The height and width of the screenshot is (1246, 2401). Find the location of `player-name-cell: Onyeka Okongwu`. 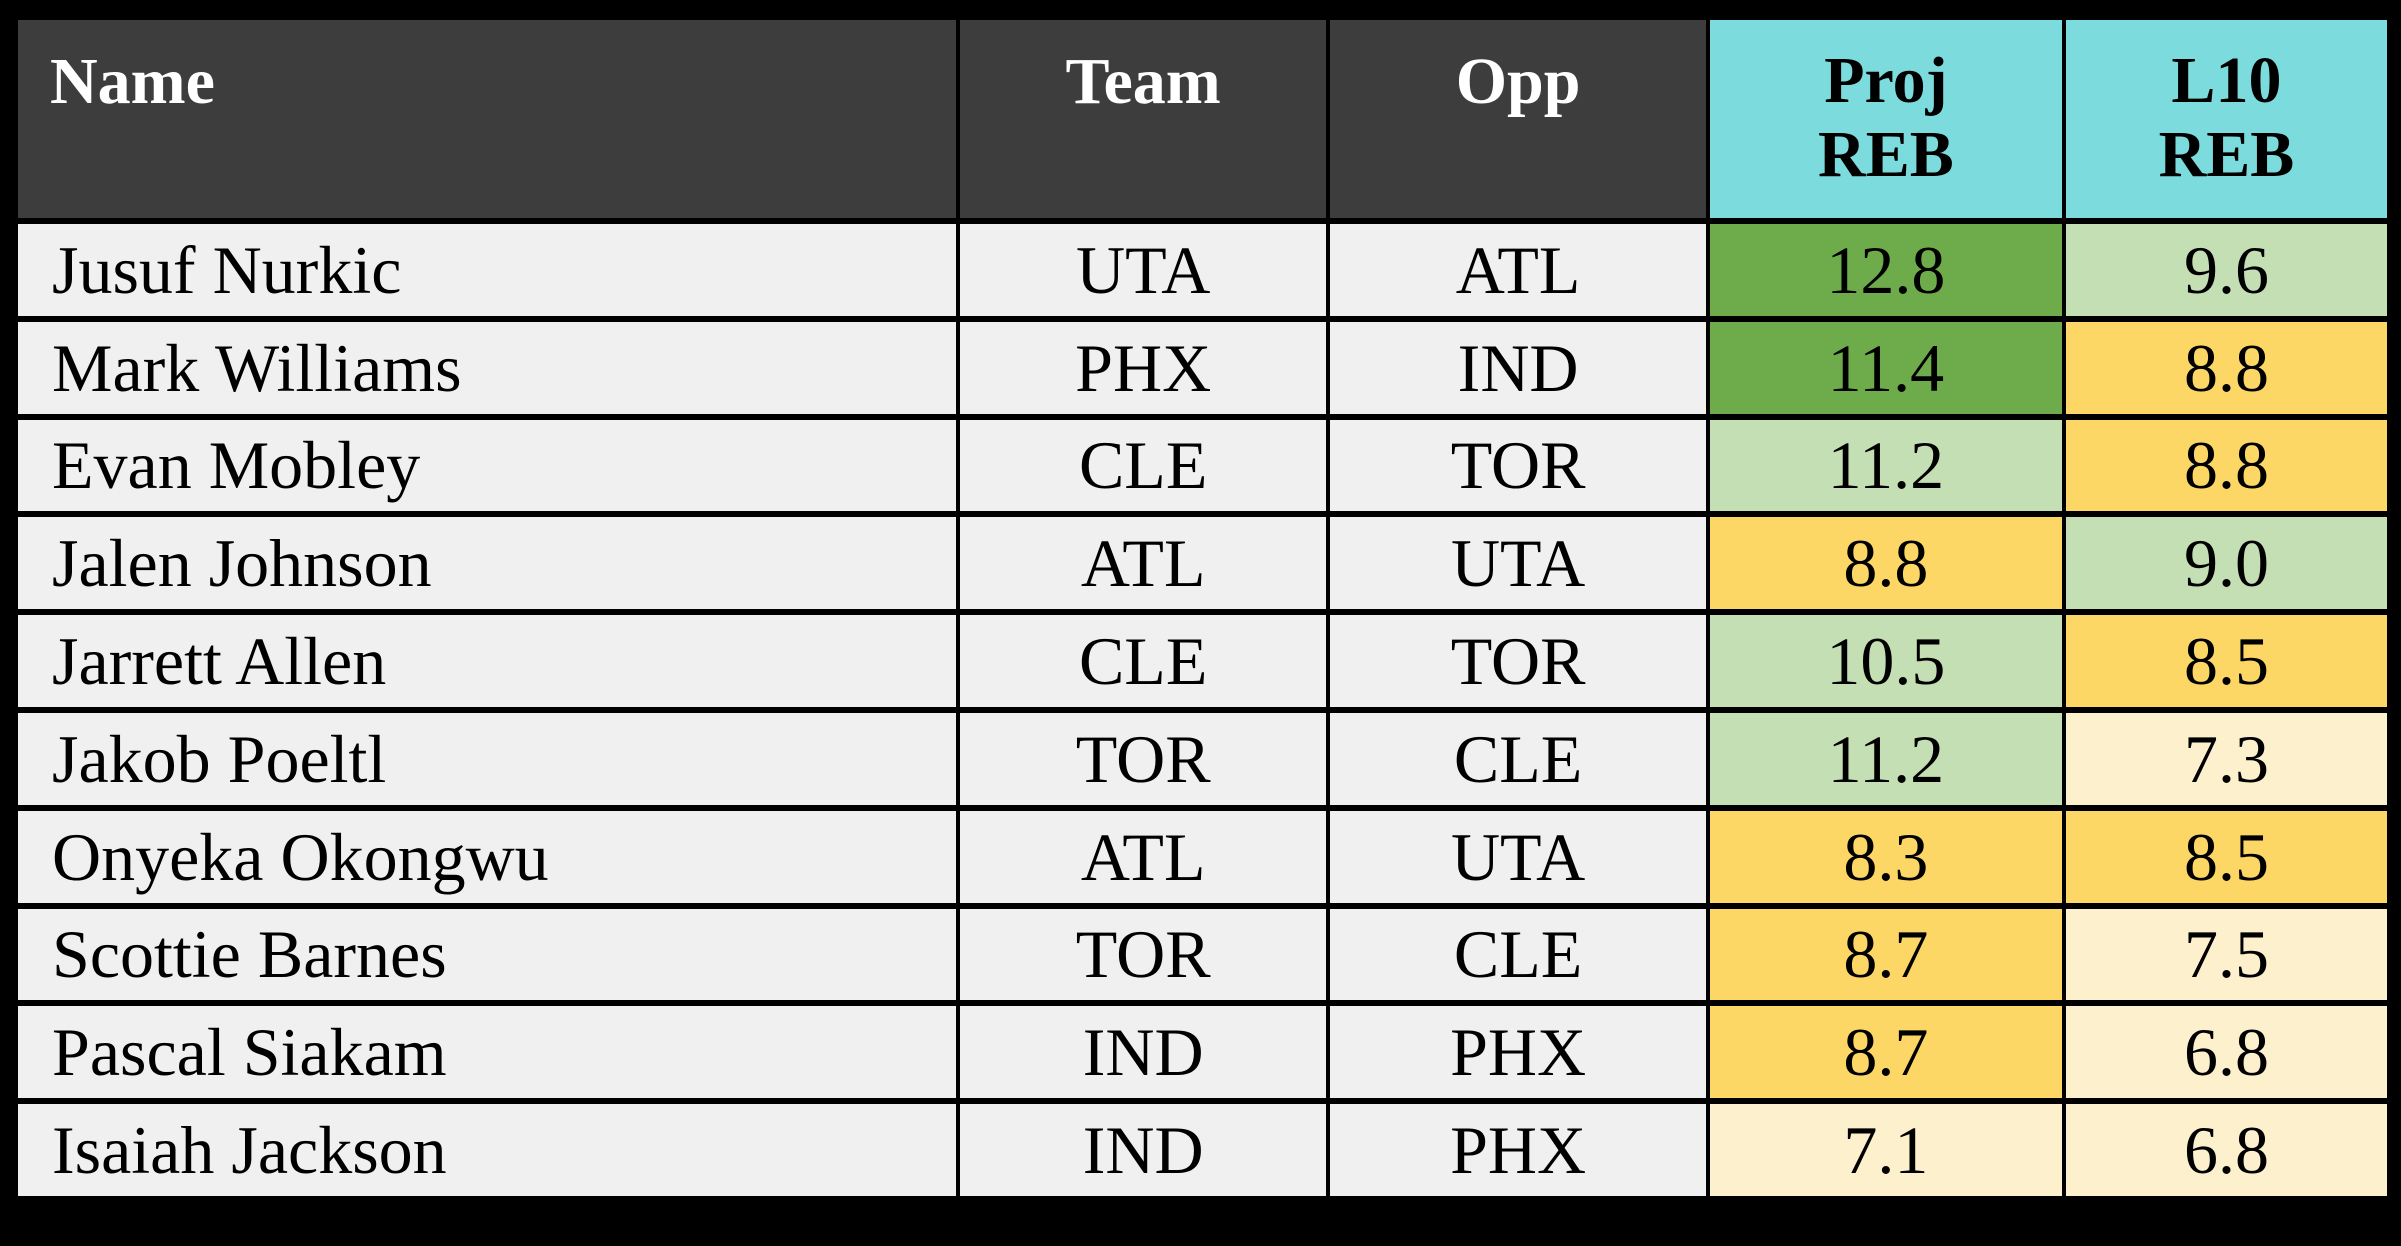

player-name-cell: Onyeka Okongwu is located at coordinates (487, 856).